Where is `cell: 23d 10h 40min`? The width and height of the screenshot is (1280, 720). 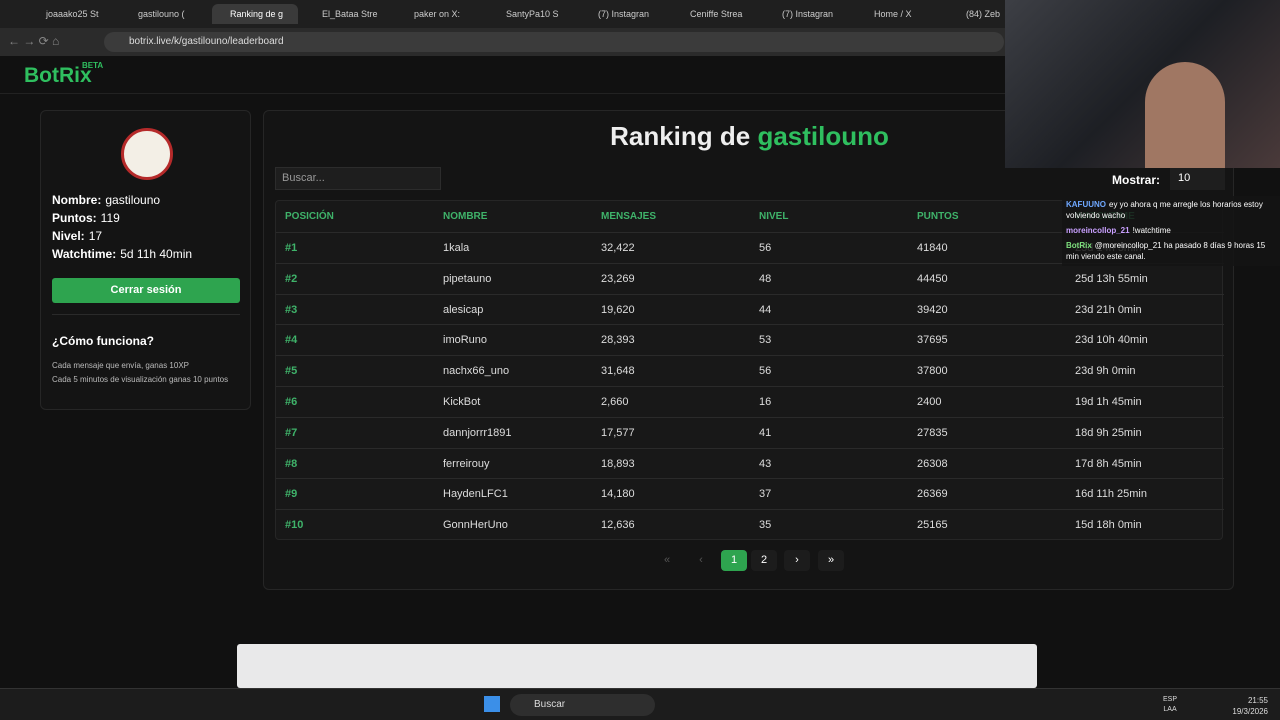 cell: 23d 10h 40min is located at coordinates (1111, 340).